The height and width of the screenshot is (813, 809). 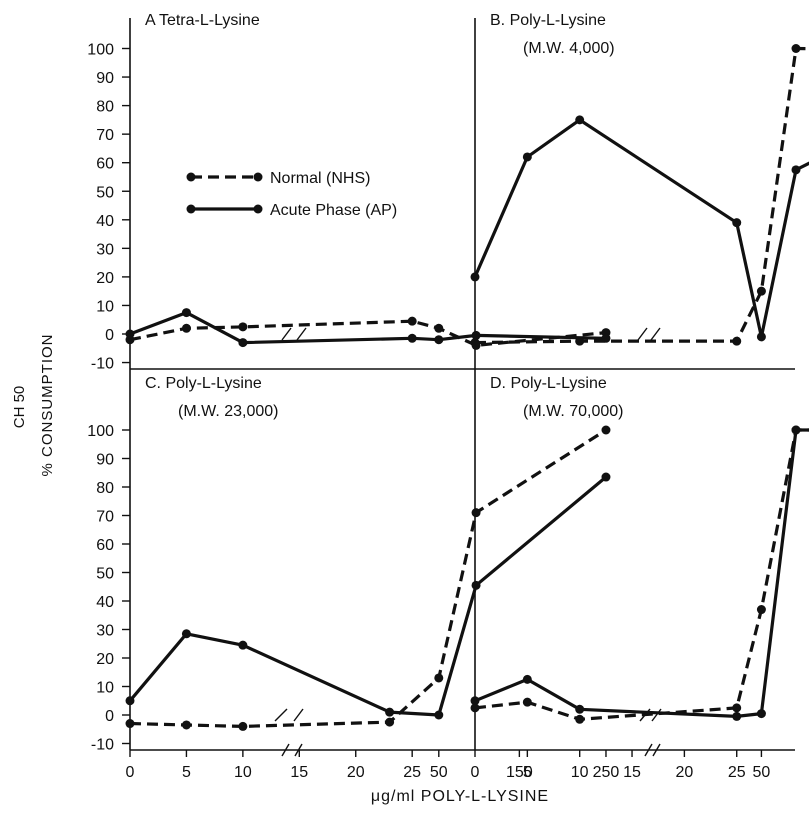 What do you see at coordinates (291, 194) in the screenshot?
I see `legend: Normal (NHS) Acute Phase (AP)` at bounding box center [291, 194].